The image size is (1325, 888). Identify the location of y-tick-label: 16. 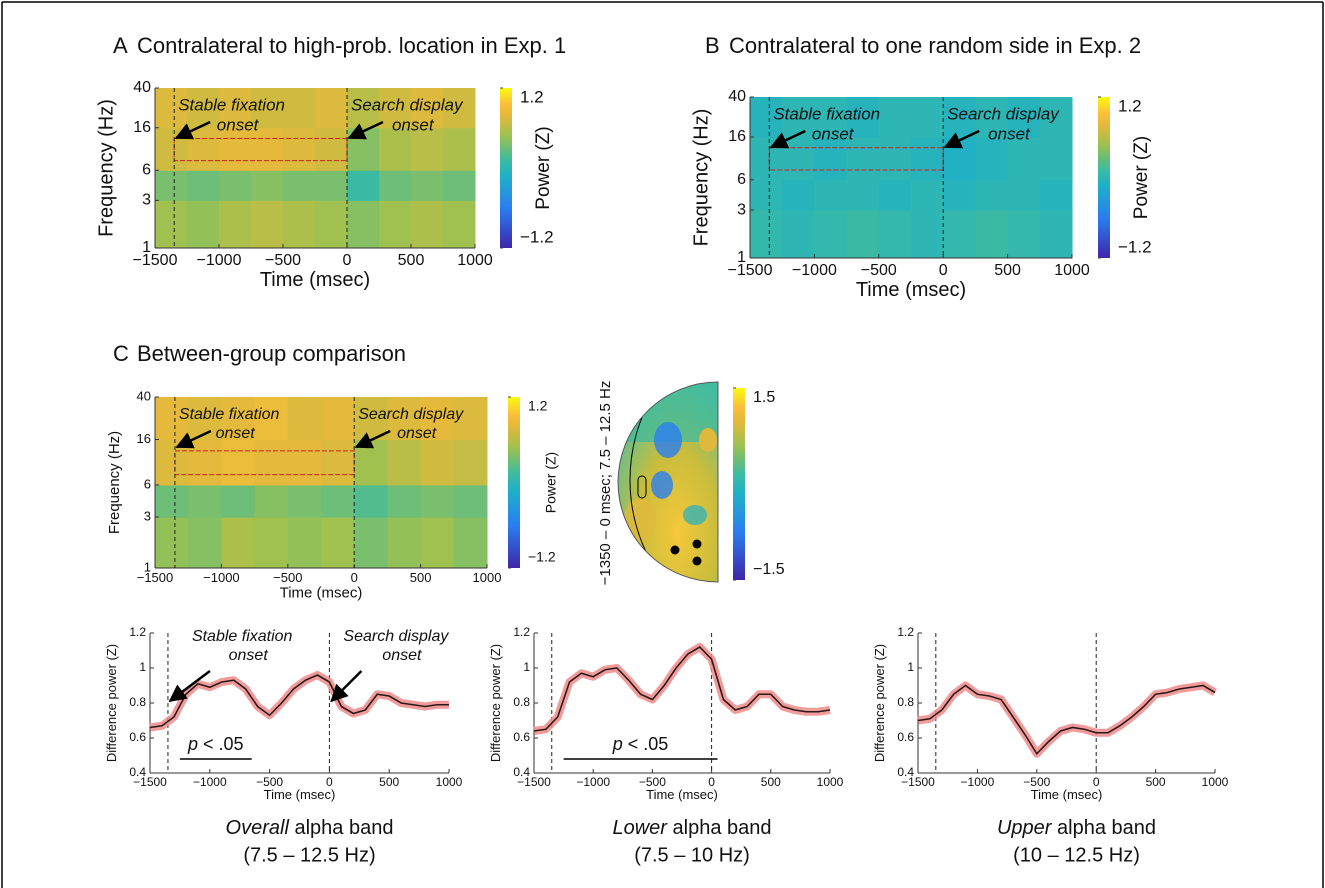
(144, 438).